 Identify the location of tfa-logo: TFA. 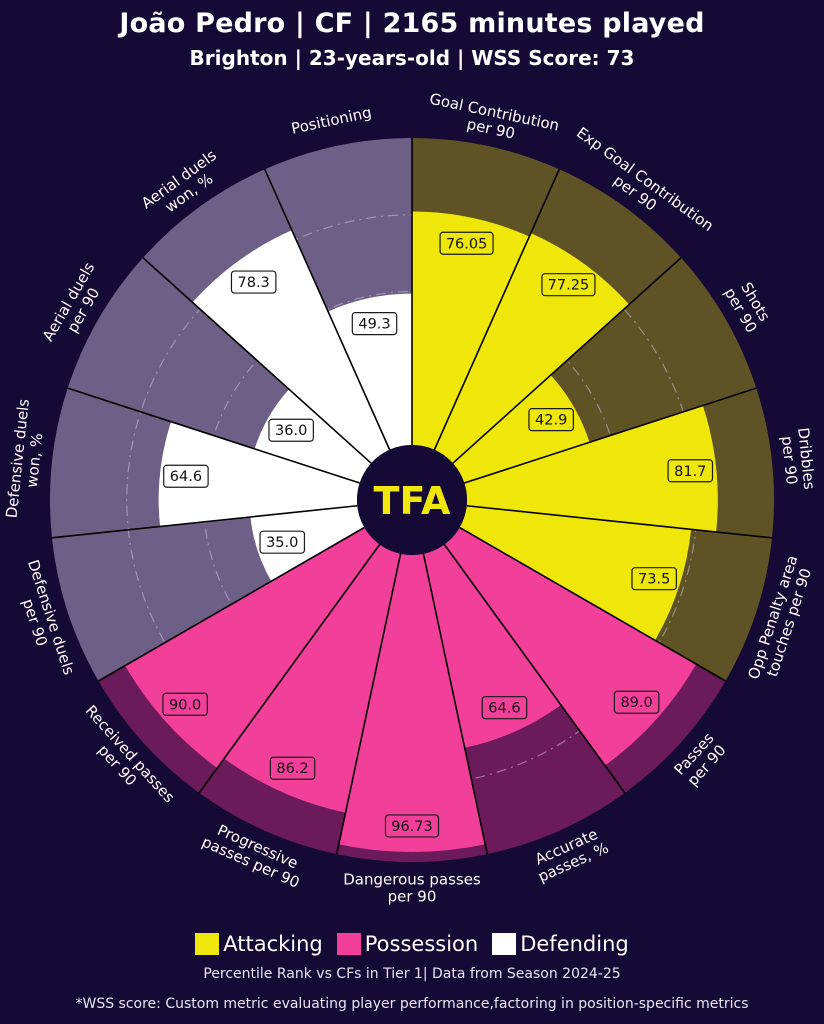
(413, 501).